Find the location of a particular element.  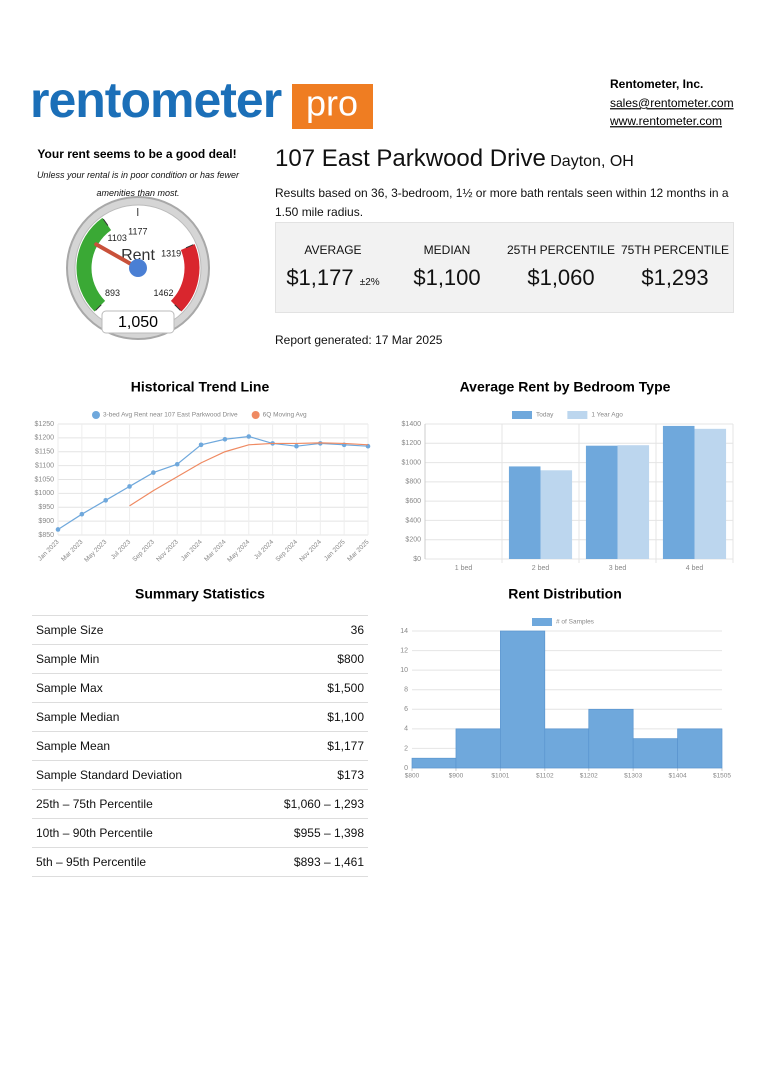

gauge-readout: 1,050 is located at coordinates (138, 322).